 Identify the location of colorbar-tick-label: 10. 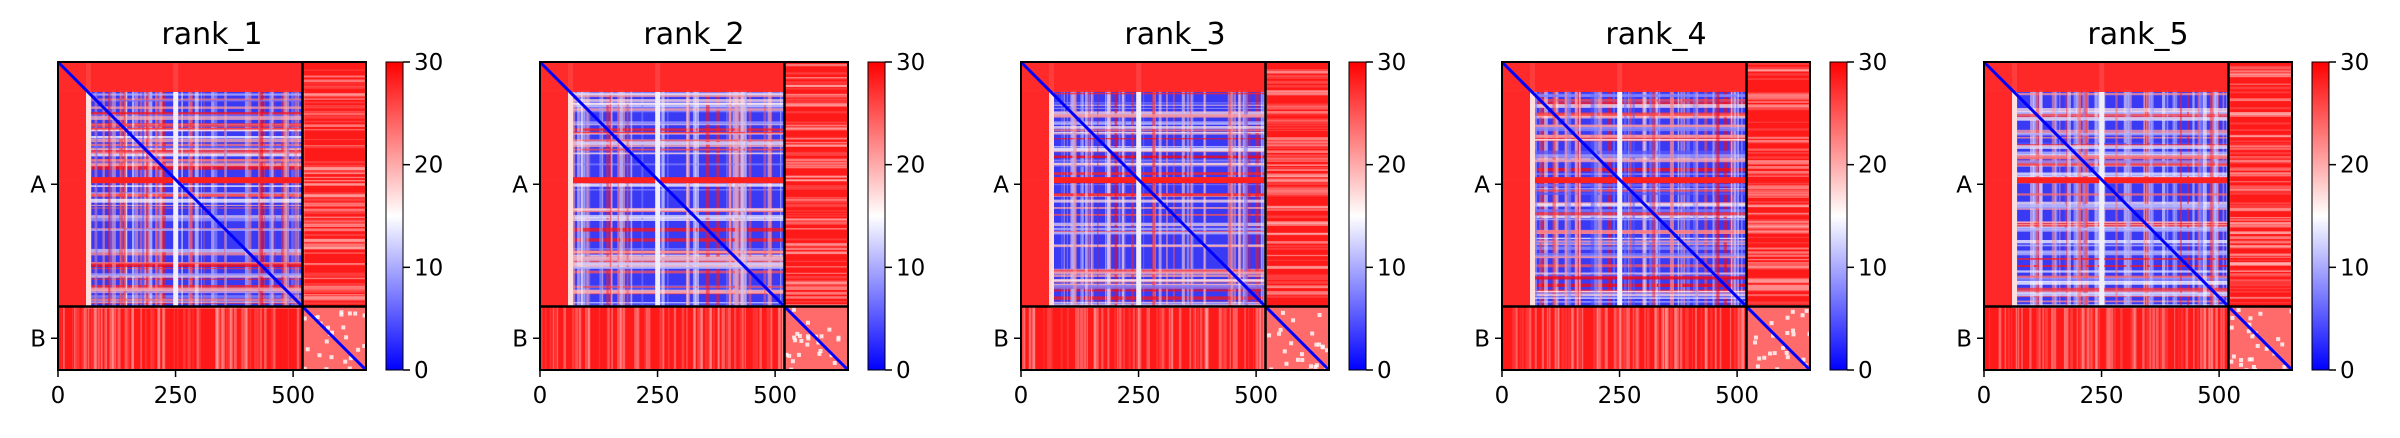
(910, 268).